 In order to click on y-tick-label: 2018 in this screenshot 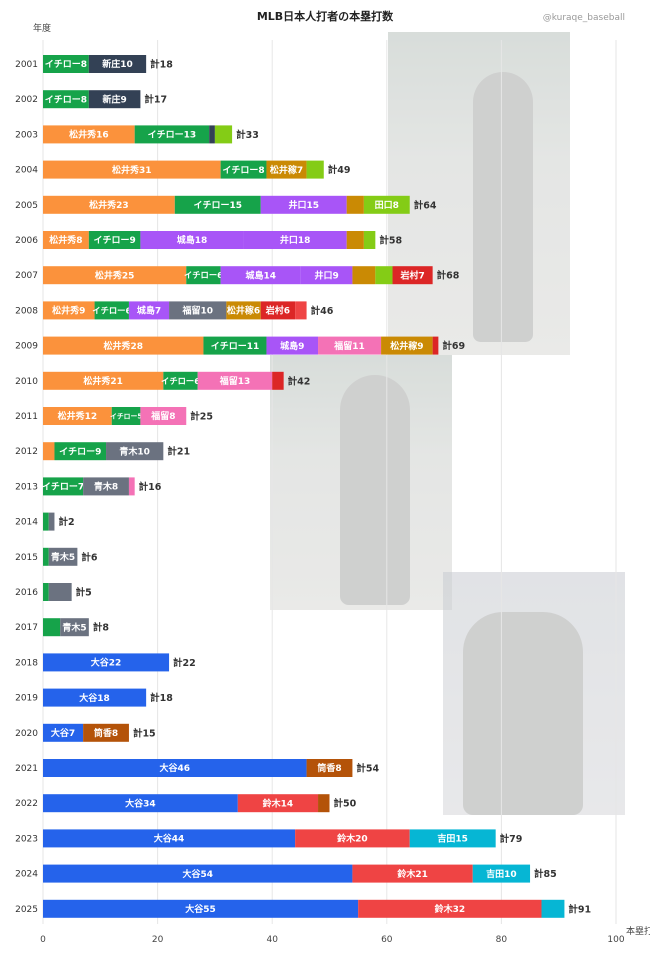, I will do `click(26, 663)`.